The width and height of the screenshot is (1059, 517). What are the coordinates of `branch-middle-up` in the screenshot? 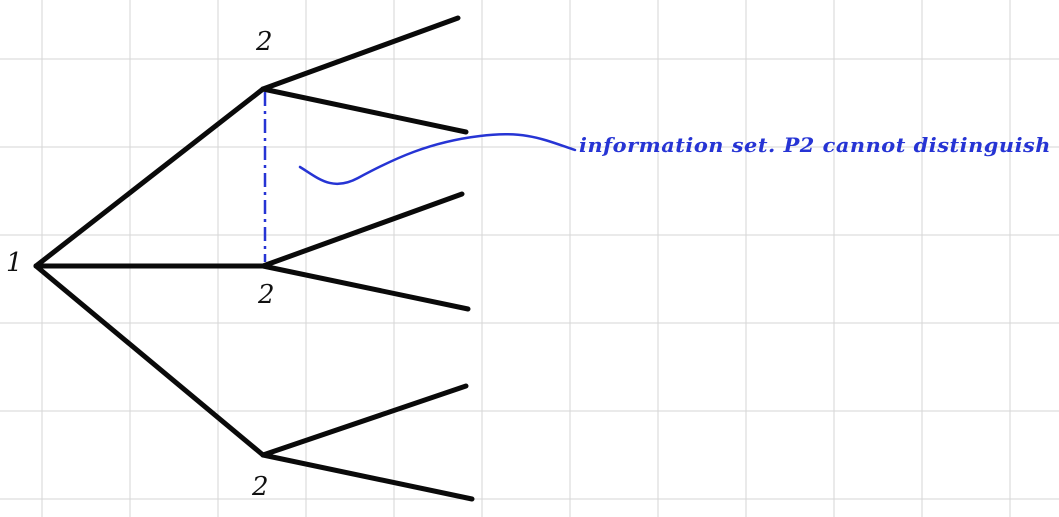 It's located at (362, 230).